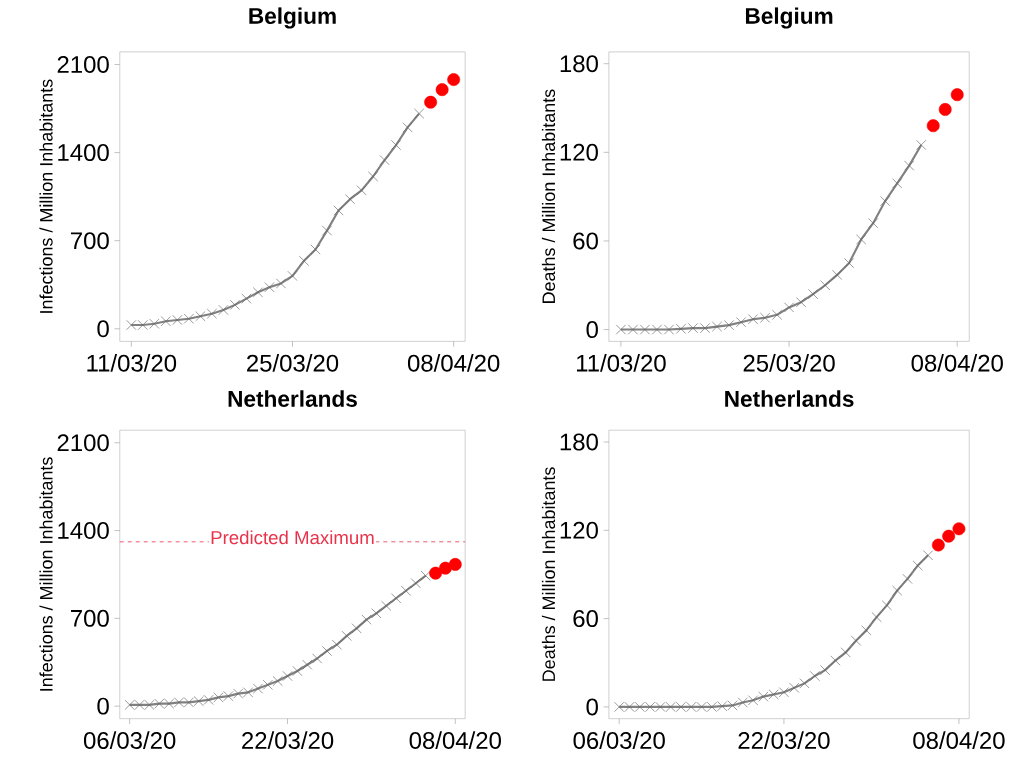 This screenshot has height=759, width=1010. Describe the element at coordinates (292, 537) in the screenshot. I see `ref-line-label: Predicted Maximum` at that location.